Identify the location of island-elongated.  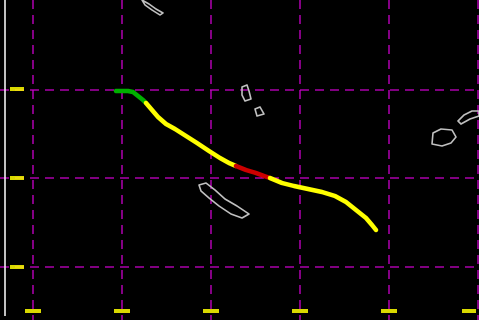
(224, 200).